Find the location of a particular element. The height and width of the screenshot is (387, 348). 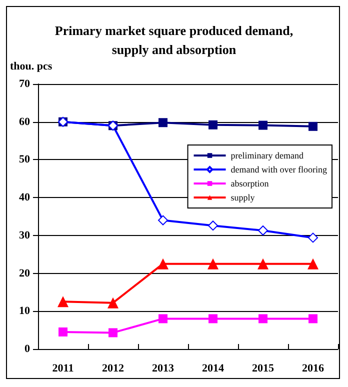

y-tick-label: 50 is located at coordinates (24, 160).